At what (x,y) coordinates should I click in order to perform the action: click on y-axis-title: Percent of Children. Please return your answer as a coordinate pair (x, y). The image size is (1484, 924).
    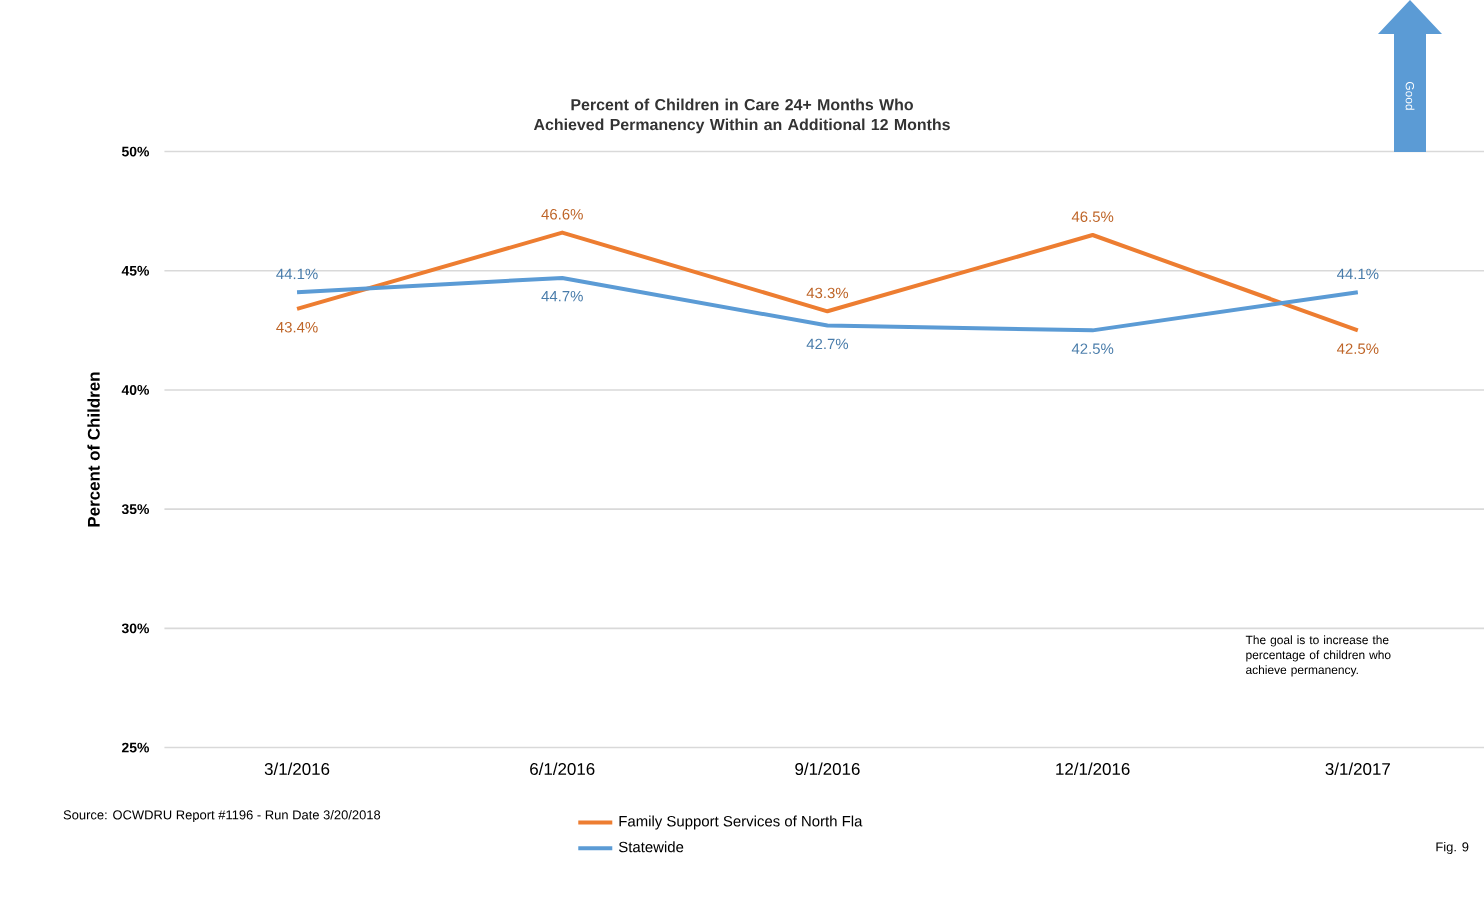
    Looking at the image, I should click on (93, 449).